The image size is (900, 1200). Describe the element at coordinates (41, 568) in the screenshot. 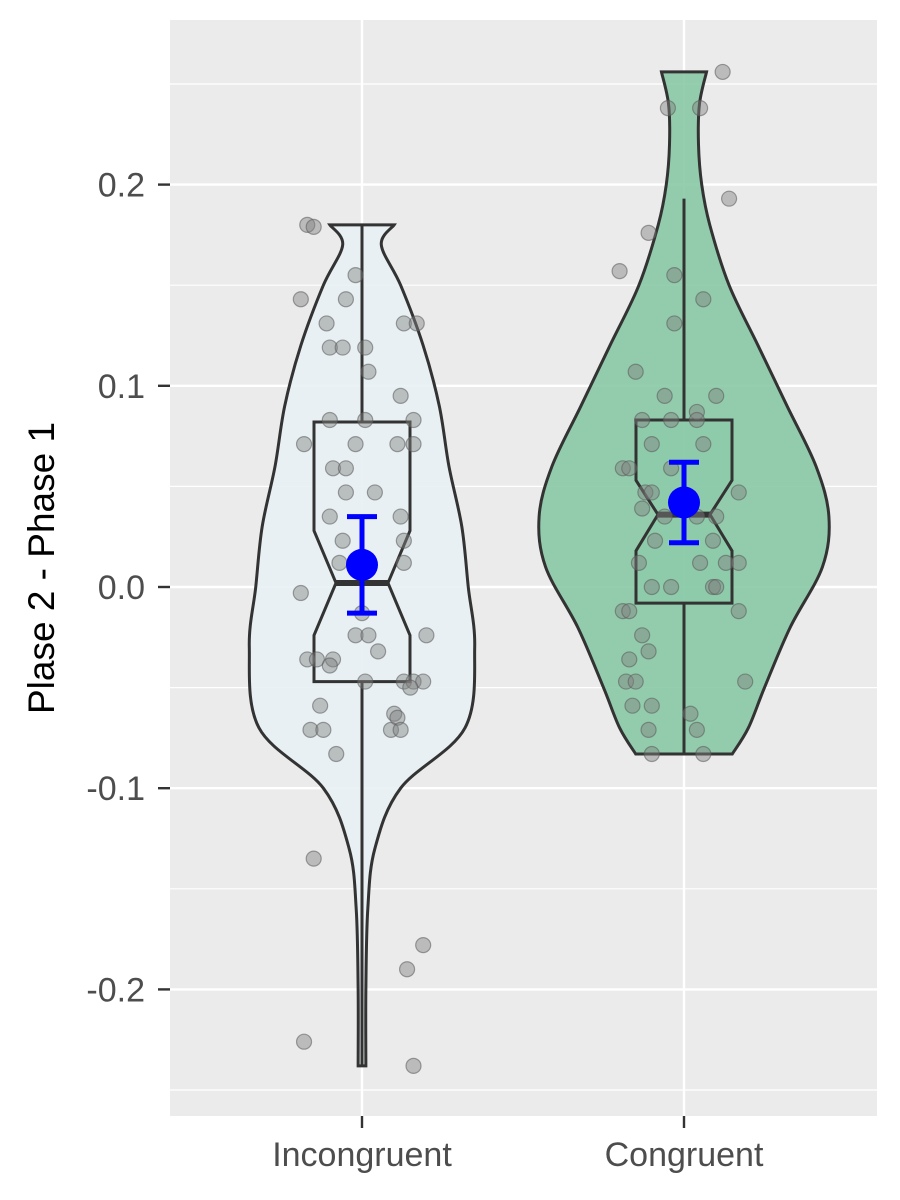

I see `y-axis-title: Plase 2 - Phase 1` at that location.